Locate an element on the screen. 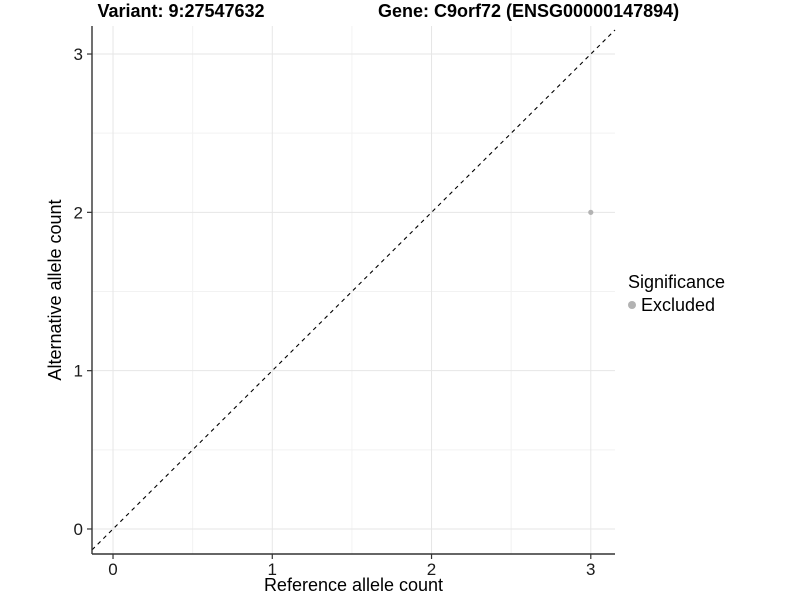  gene-title: Gene: C9orf72 (ENSG00000147894) is located at coordinates (529, 11).